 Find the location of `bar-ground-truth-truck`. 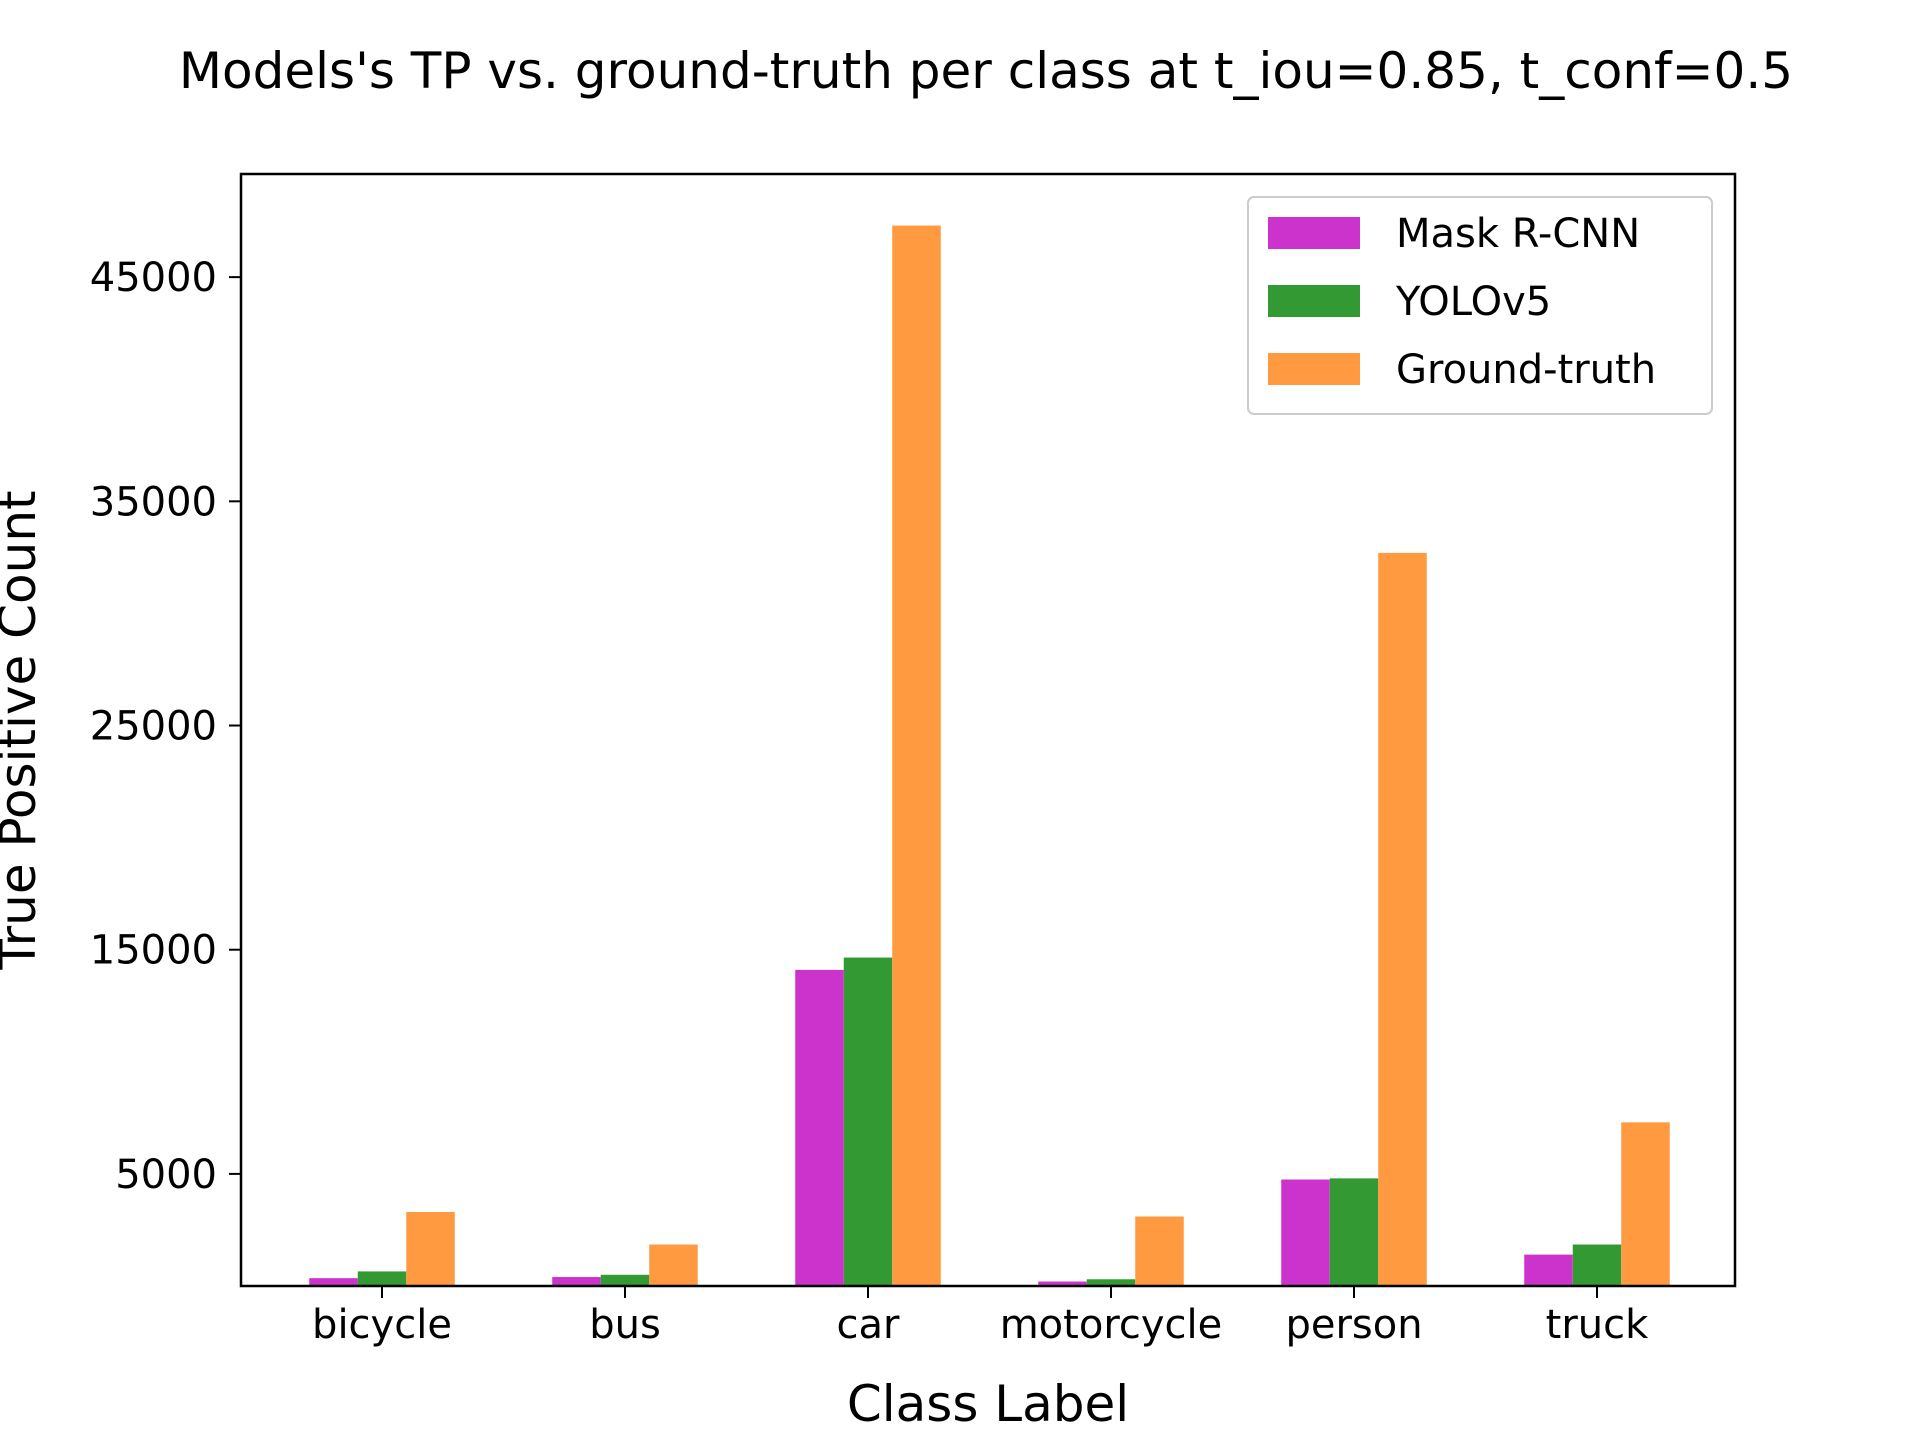

bar-ground-truth-truck is located at coordinates (1645, 1204).